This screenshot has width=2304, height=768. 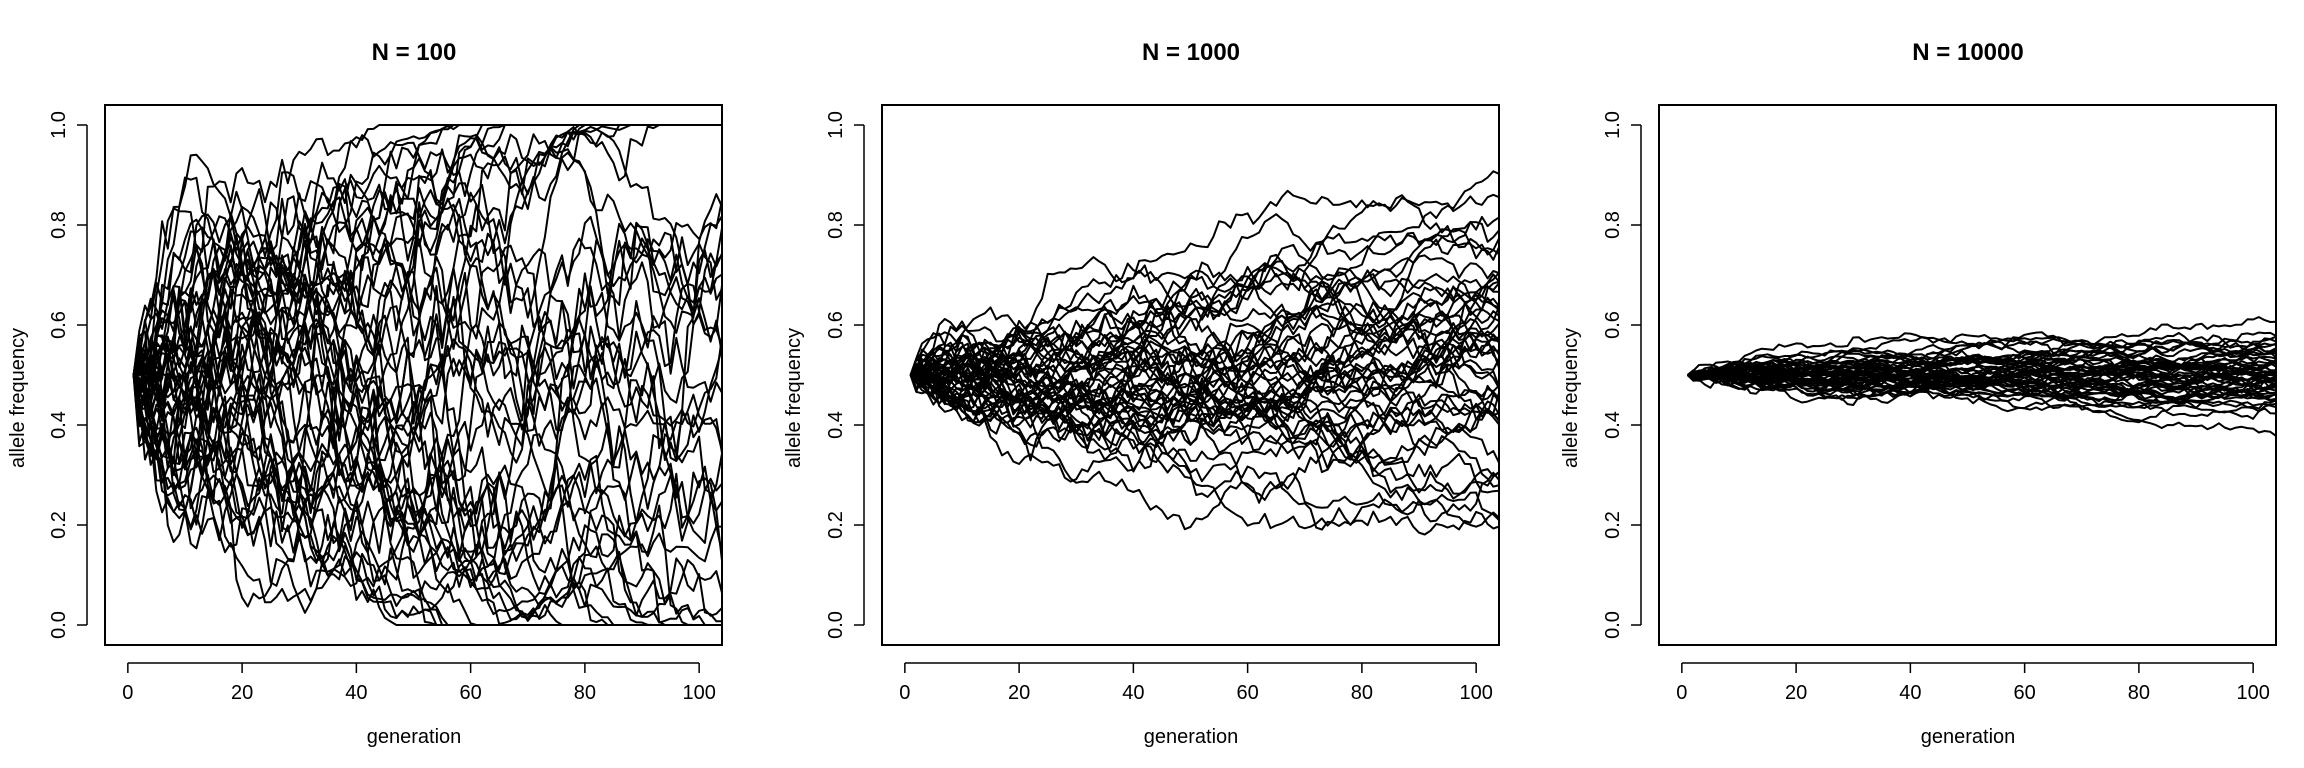 What do you see at coordinates (1967, 52) in the screenshot?
I see `panel-title: N = 10000` at bounding box center [1967, 52].